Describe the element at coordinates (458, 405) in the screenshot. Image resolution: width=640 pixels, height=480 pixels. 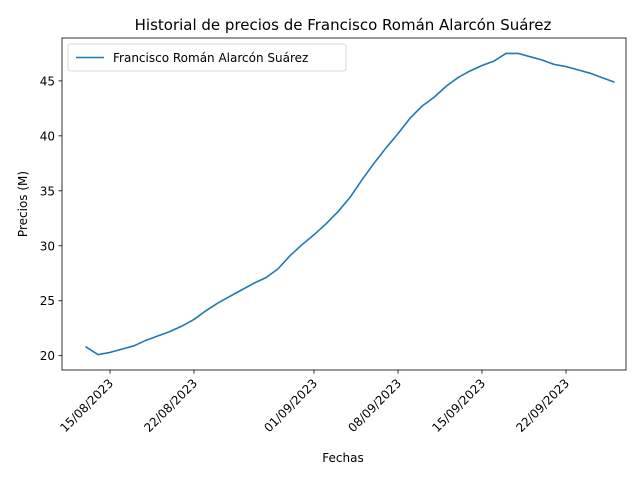
I see `x-tick-label-4: 15/09/2023` at that location.